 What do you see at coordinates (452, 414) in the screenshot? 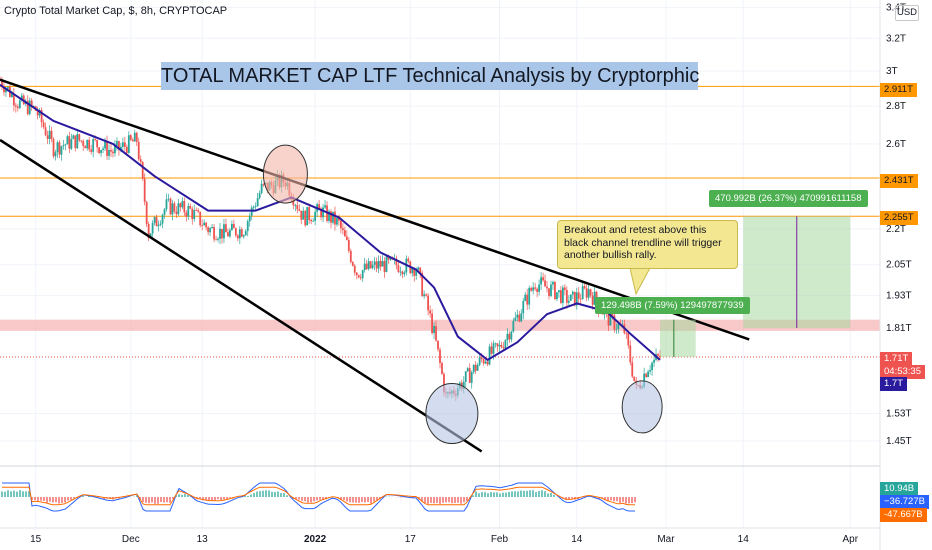
I see `highlight-circle` at bounding box center [452, 414].